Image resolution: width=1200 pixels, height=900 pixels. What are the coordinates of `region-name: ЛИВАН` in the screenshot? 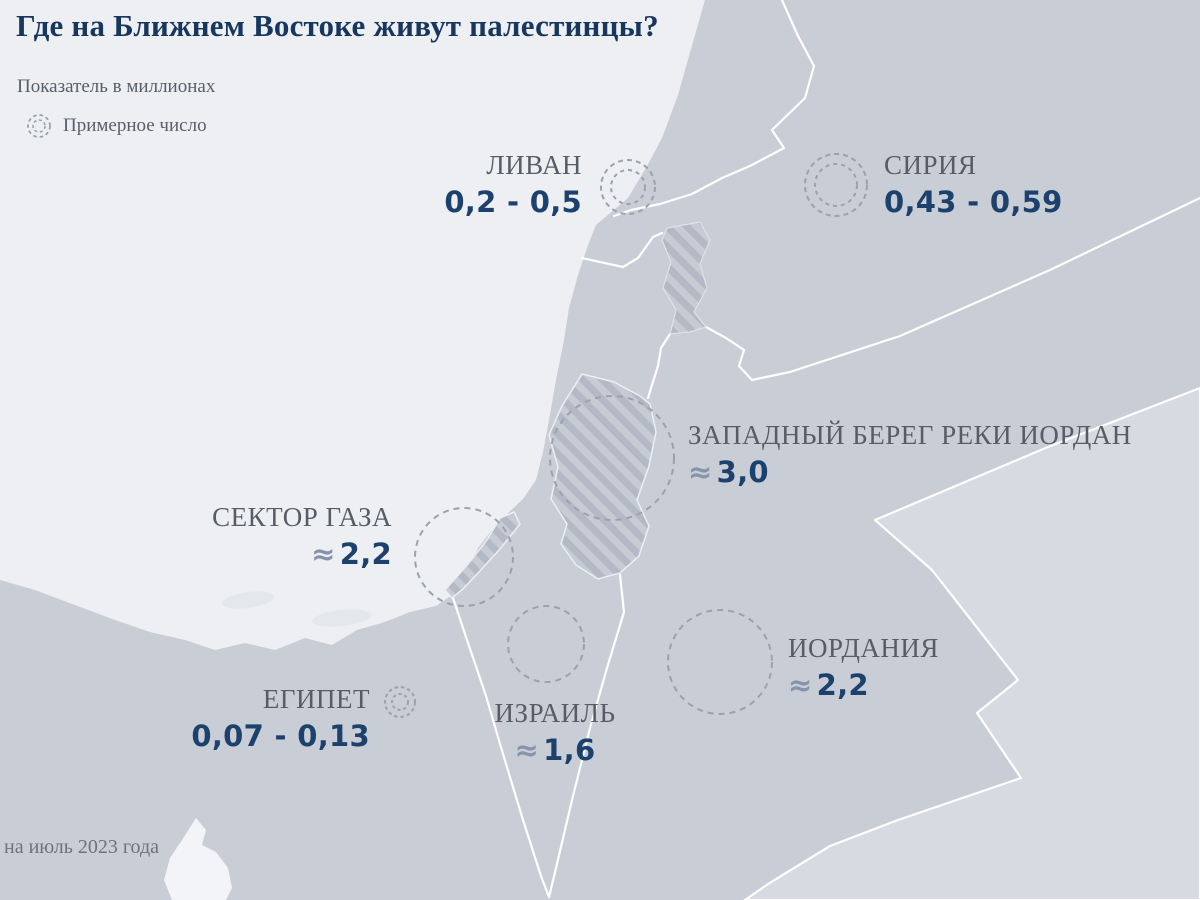 It's located at (534, 165).